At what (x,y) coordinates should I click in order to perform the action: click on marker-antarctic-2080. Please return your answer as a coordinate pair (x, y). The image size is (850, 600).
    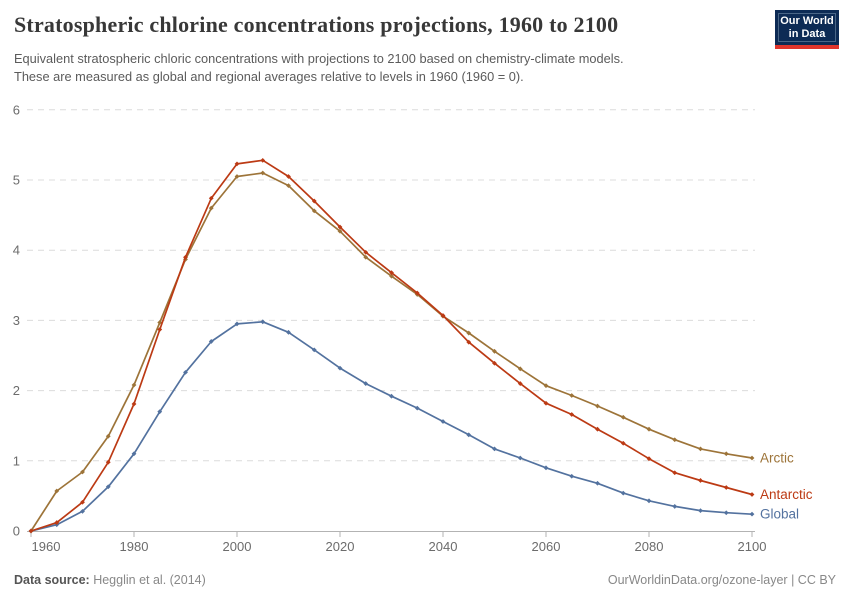
    Looking at the image, I should click on (649, 459).